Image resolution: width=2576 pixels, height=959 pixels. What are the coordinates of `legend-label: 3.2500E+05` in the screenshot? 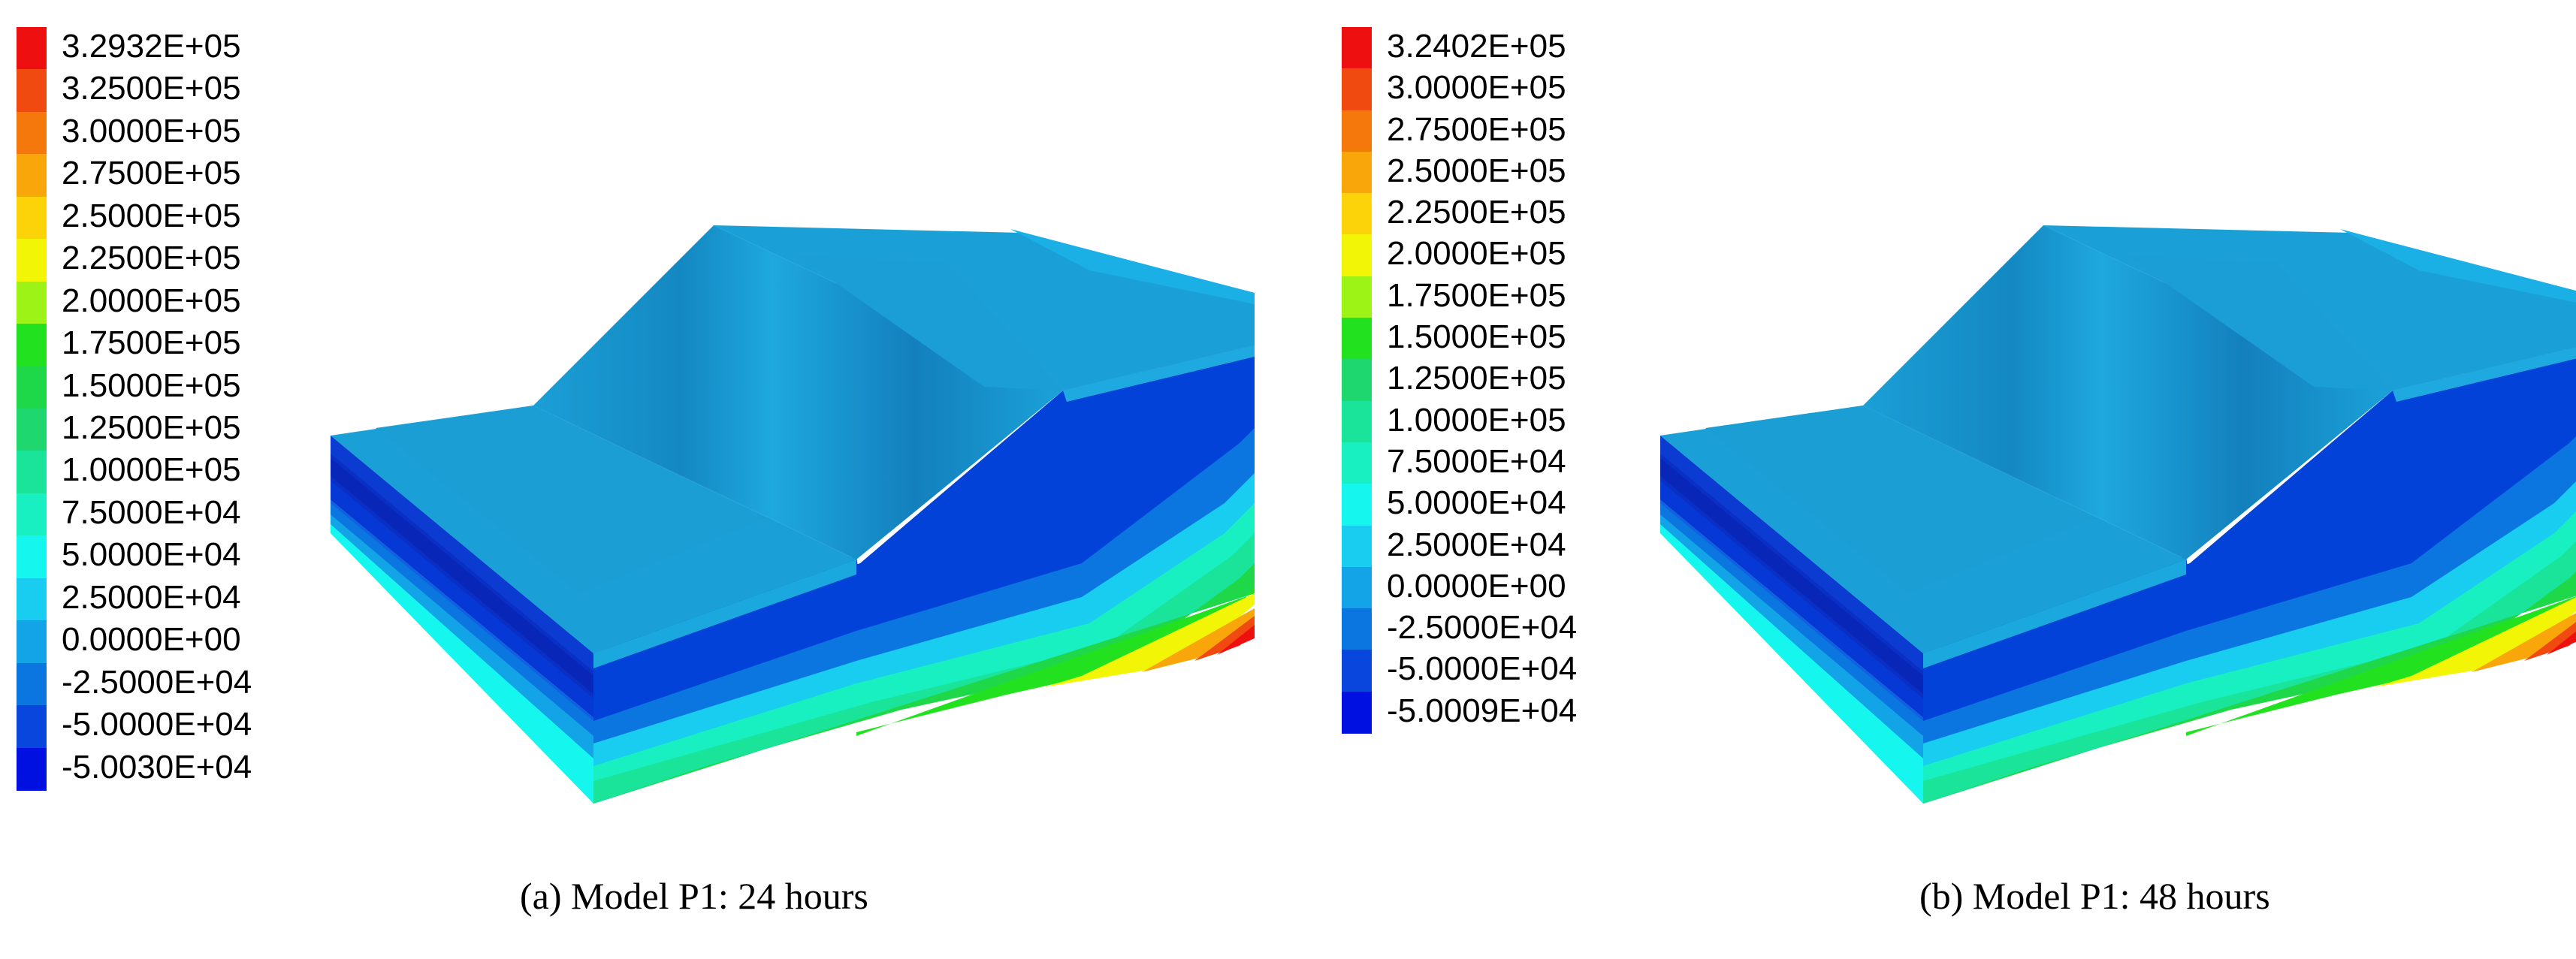 It's located at (151, 88).